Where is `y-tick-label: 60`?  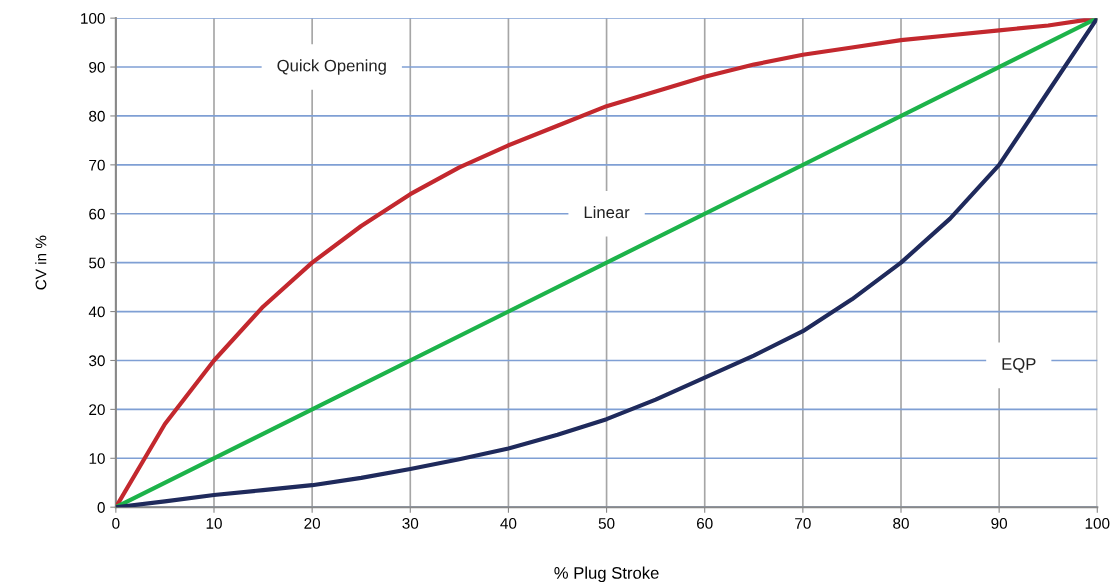 y-tick-label: 60 is located at coordinates (97, 214).